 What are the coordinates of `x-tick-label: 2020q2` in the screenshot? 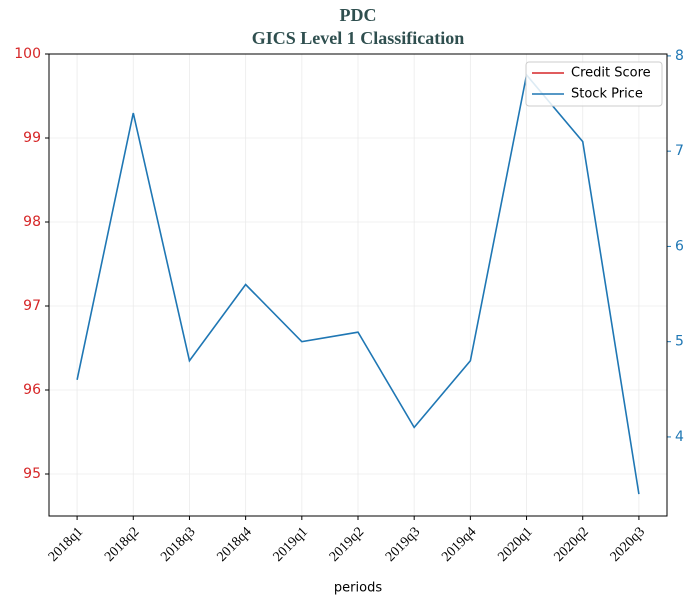 It's located at (572, 544).